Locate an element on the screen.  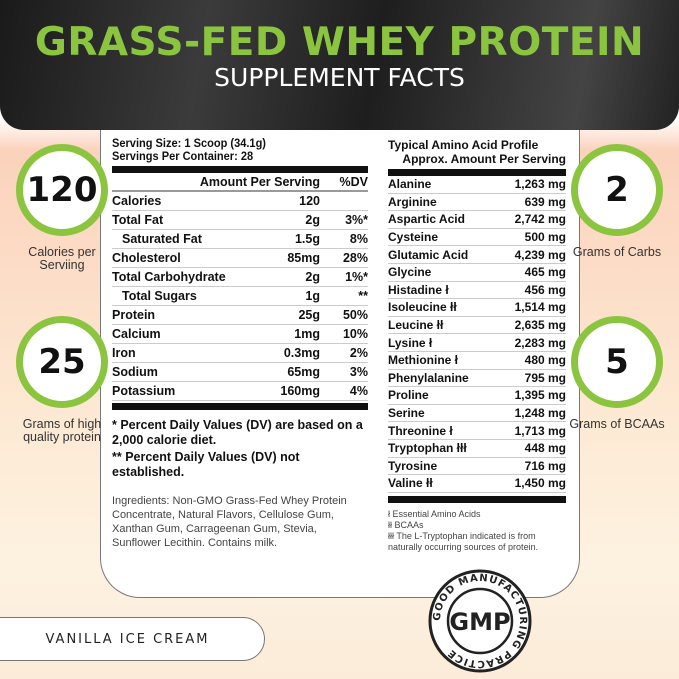
amino-amount: 716 mg is located at coordinates (545, 465).